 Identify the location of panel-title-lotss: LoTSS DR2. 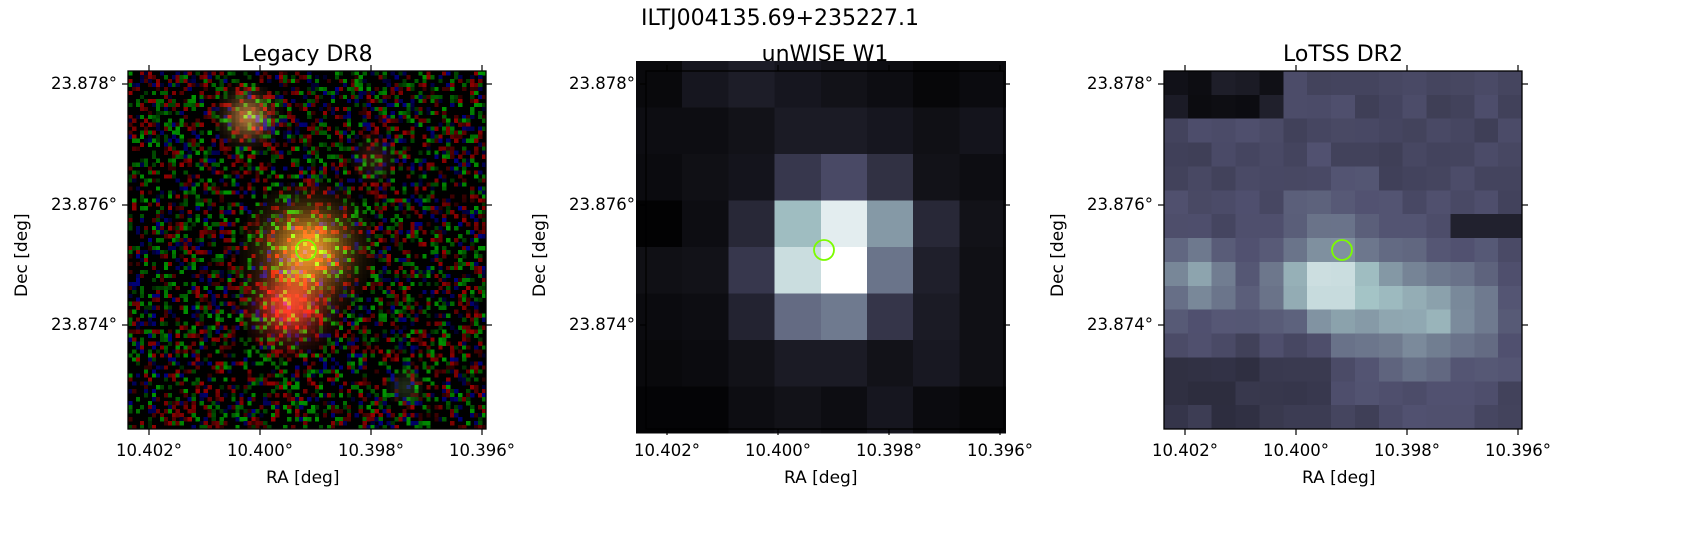
(1343, 54).